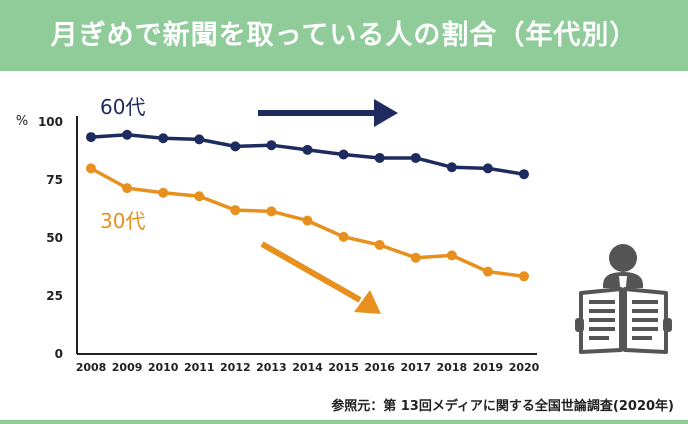 The height and width of the screenshot is (424, 688). I want to click on x-tick-label: 2015, so click(343, 367).